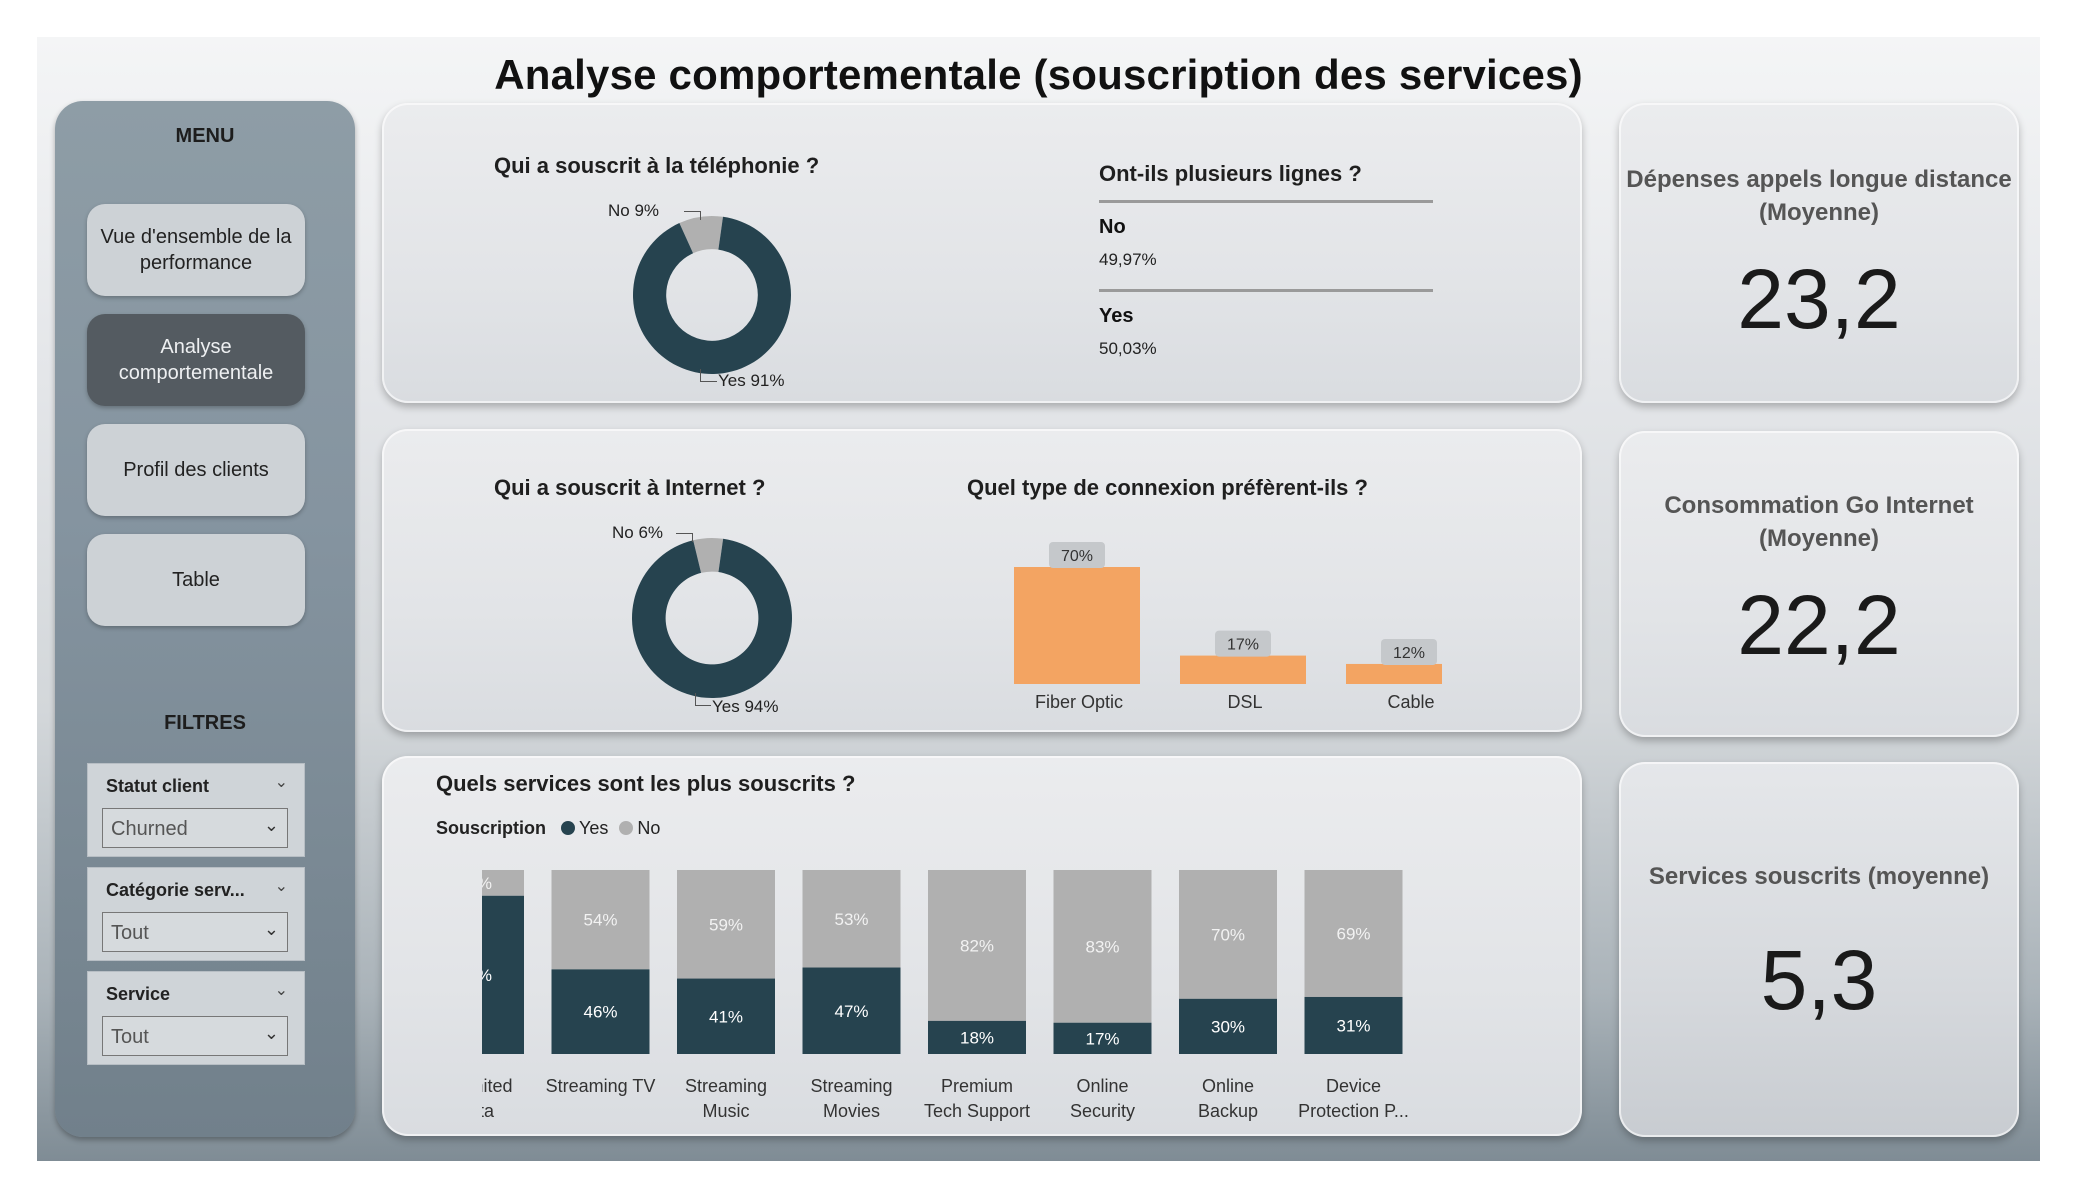  I want to click on phone-title: Qui a souscrit à la téléphonie ?, so click(657, 165).